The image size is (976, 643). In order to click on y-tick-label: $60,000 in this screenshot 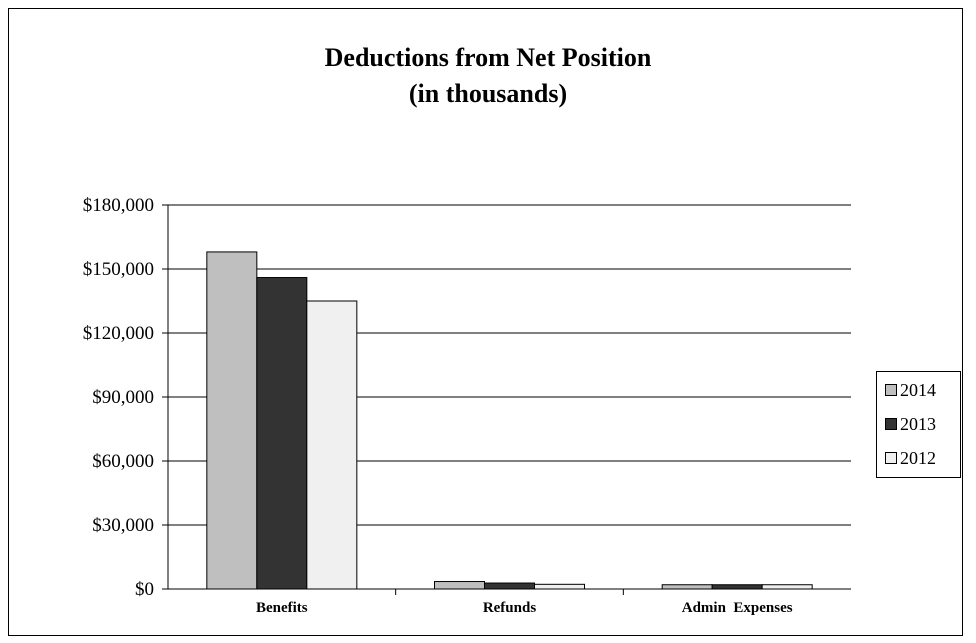, I will do `click(123, 461)`.